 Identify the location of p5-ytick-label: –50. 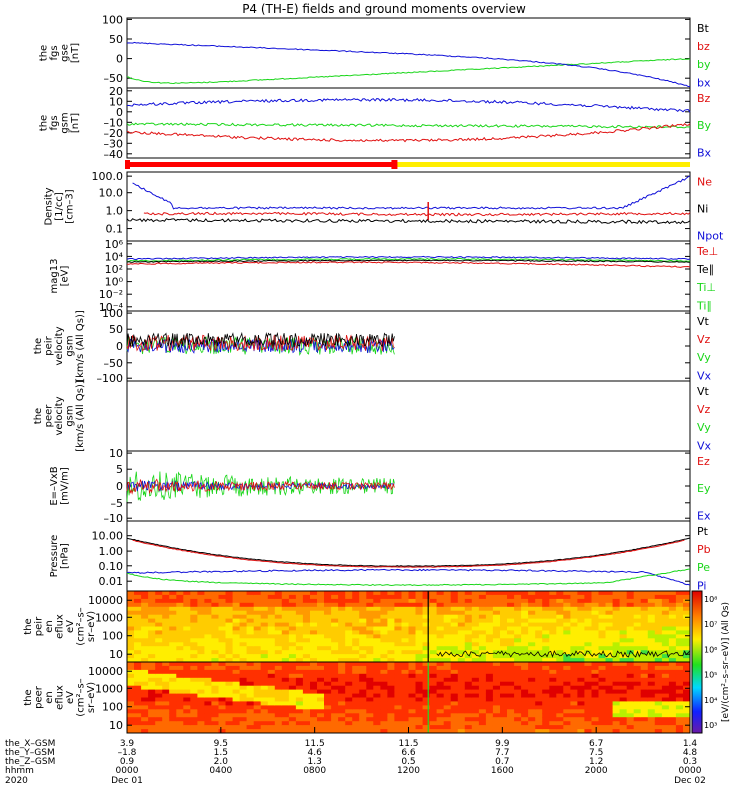
(114, 363).